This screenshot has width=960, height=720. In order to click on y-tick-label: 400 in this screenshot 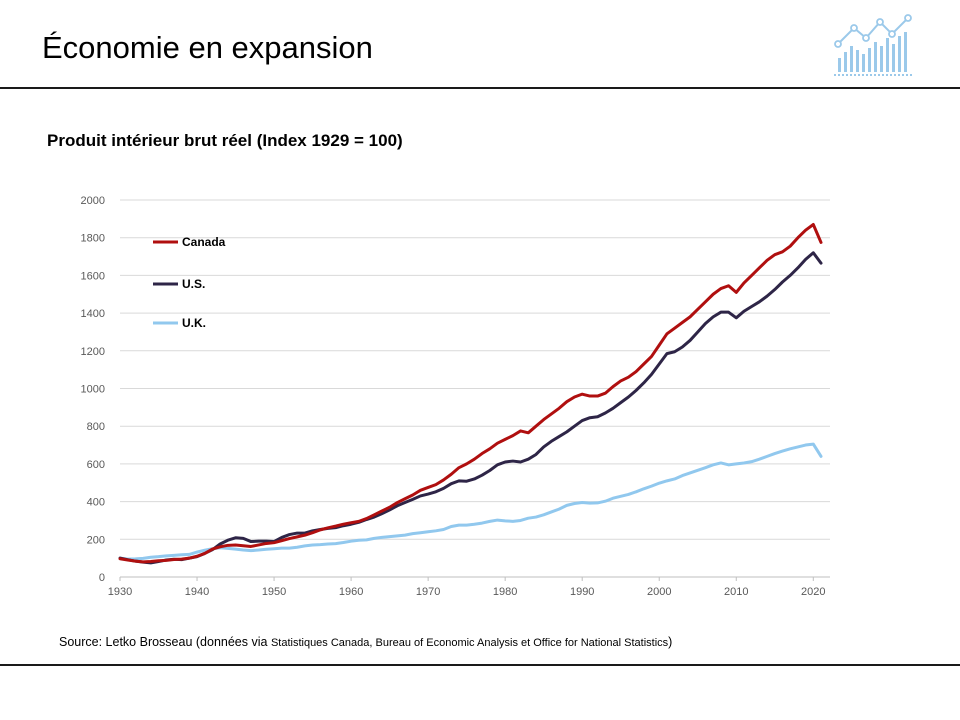, I will do `click(96, 503)`.